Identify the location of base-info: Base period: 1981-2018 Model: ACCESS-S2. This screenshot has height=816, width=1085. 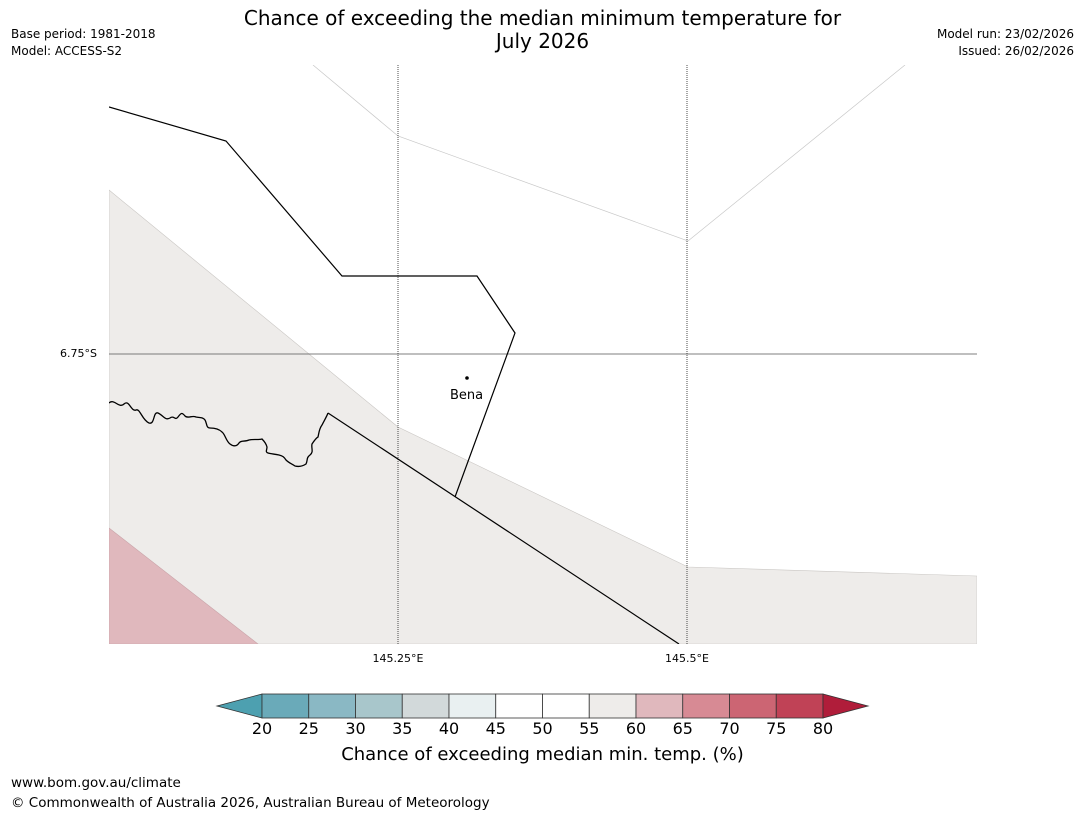
(83, 43).